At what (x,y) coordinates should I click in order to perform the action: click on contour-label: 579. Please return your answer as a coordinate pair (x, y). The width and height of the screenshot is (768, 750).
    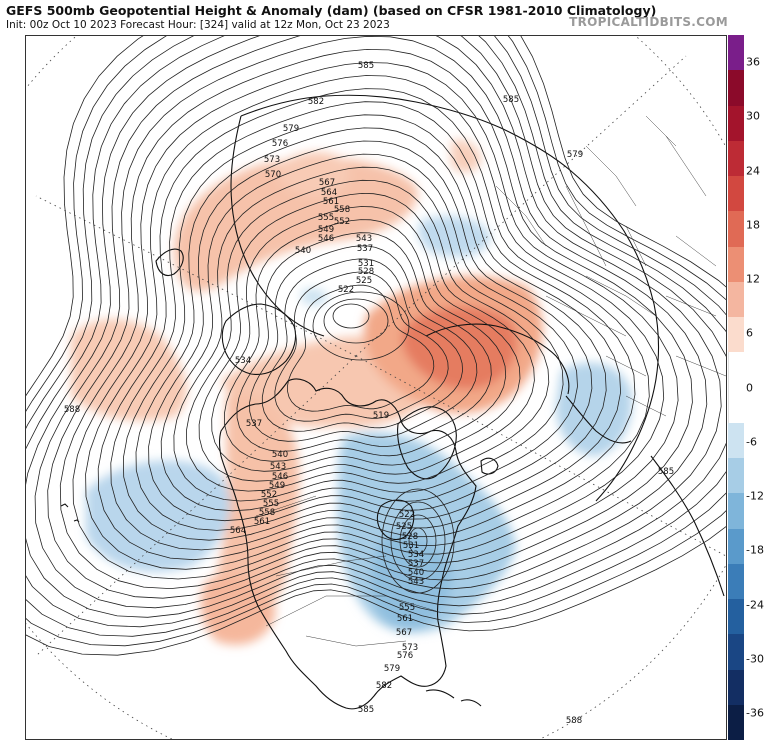
    Looking at the image, I should click on (575, 155).